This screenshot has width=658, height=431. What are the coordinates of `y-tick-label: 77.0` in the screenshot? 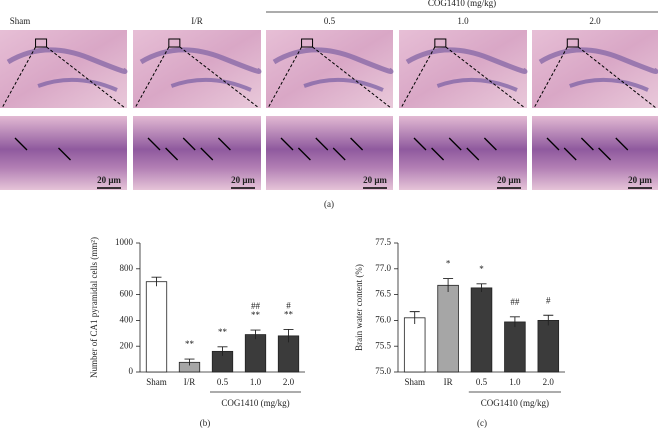 It's located at (383, 268).